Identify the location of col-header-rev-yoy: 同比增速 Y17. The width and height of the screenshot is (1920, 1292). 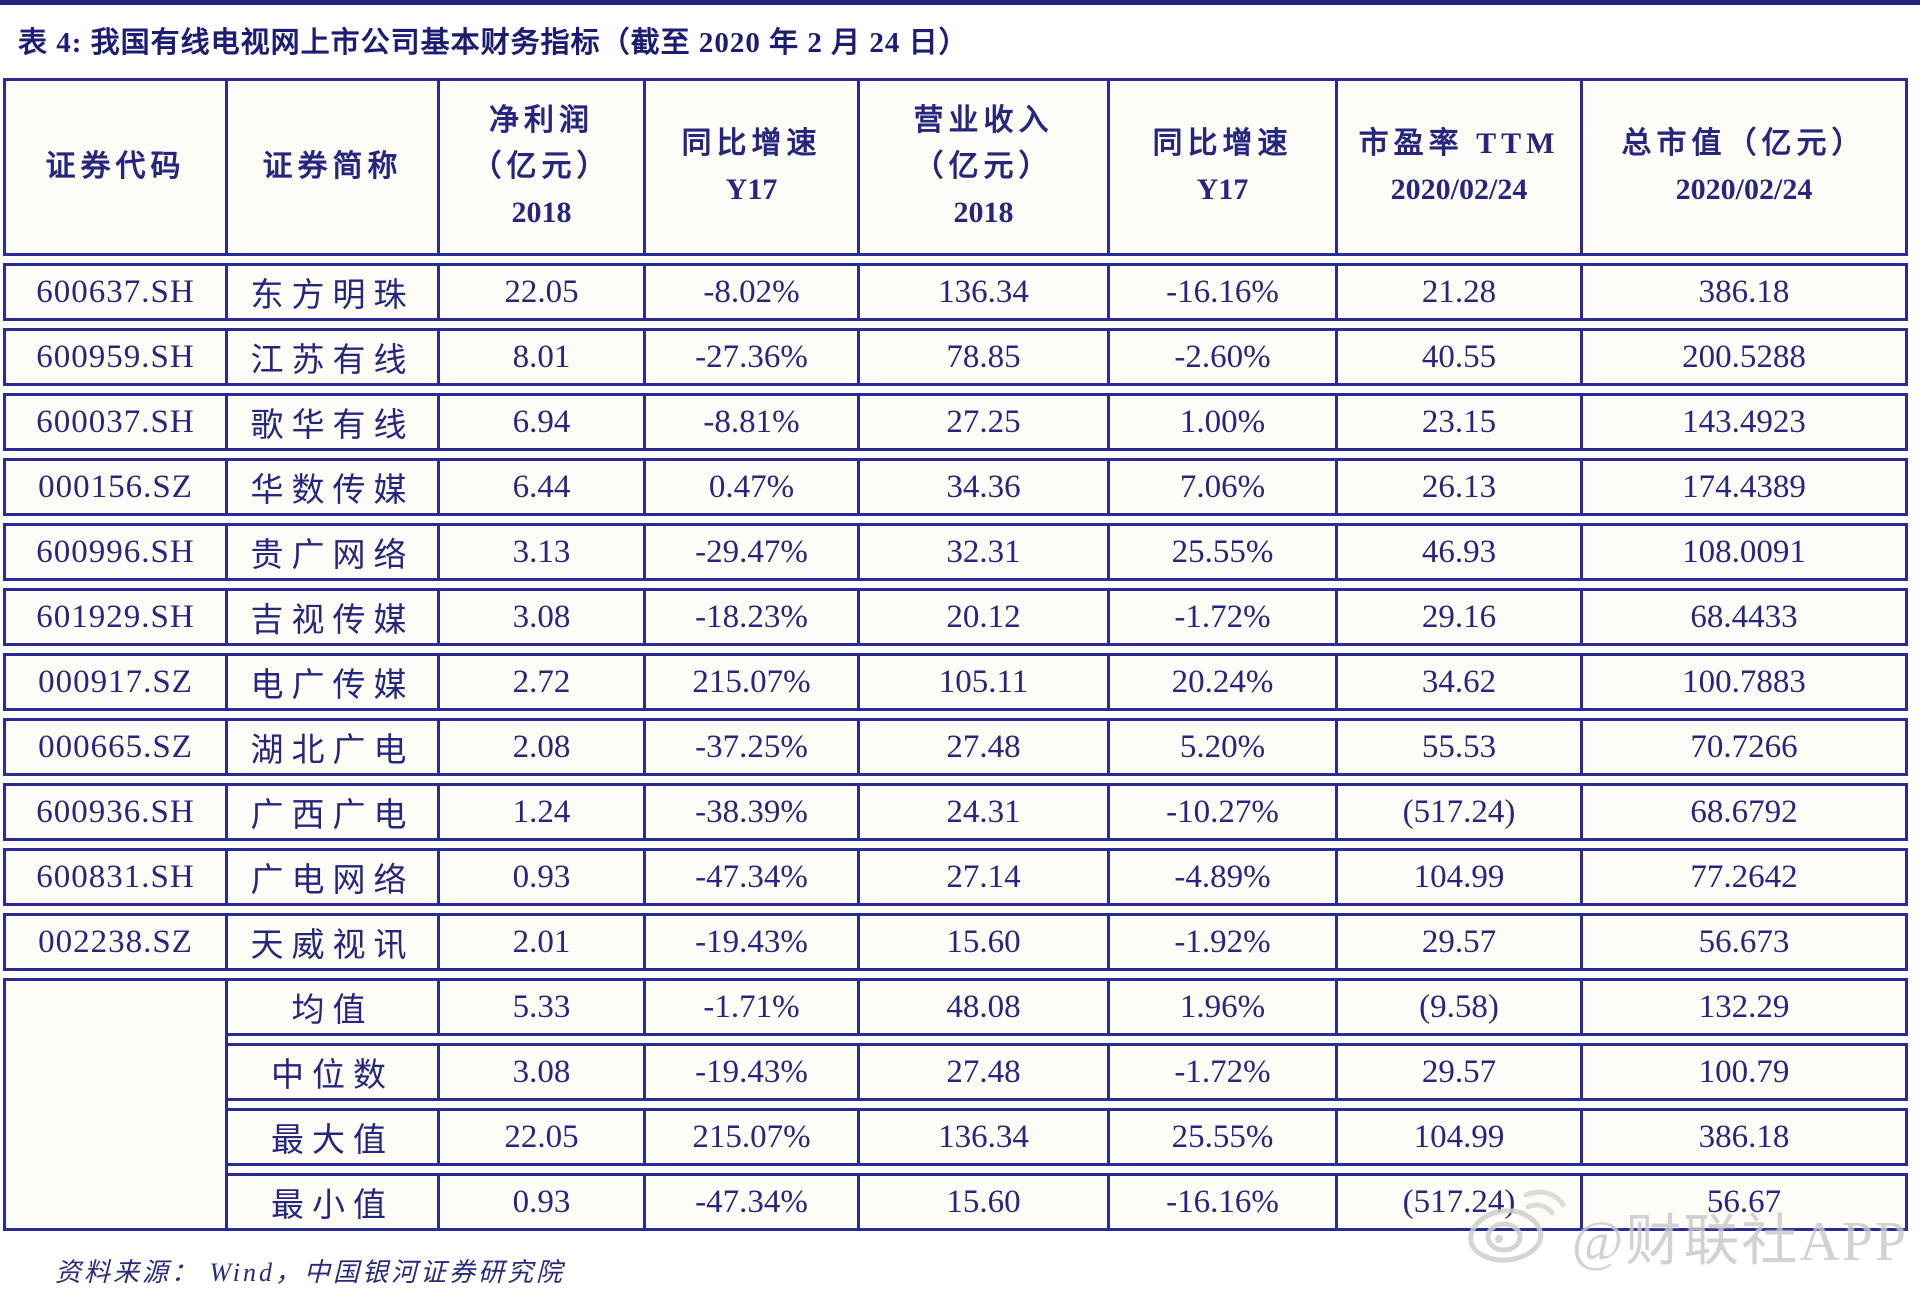
(1224, 167).